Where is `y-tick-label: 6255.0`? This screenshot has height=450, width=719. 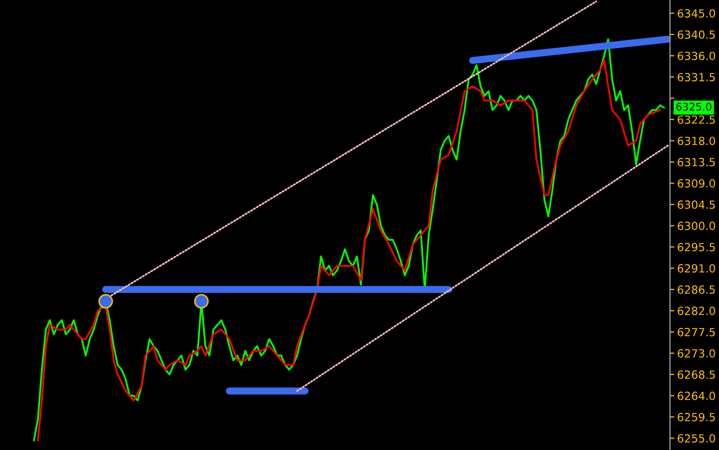 y-tick-label: 6255.0 is located at coordinates (697, 438).